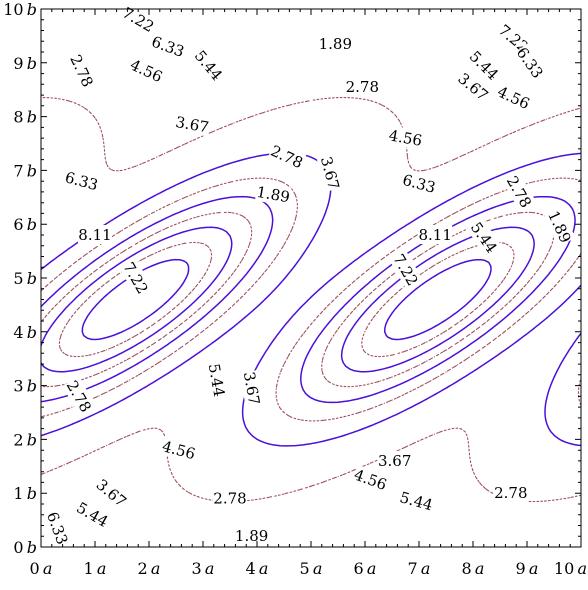 This screenshot has width=588, height=590. Describe the element at coordinates (25, 278) in the screenshot. I see `y-tick-label: 5 b` at that location.